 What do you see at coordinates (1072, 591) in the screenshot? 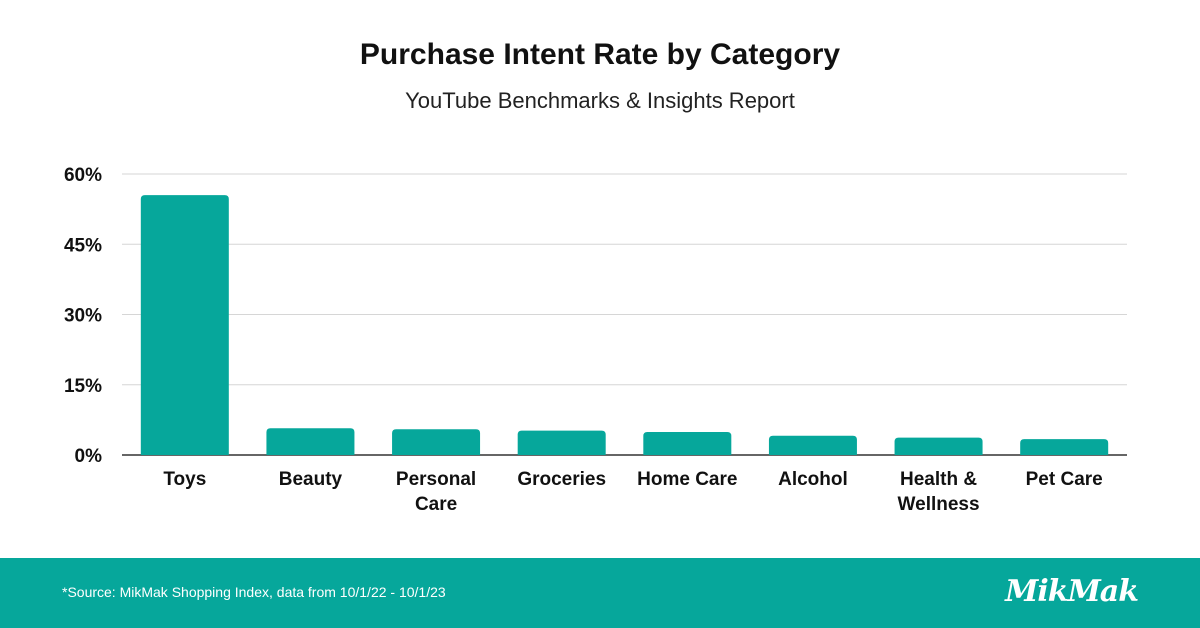
I see `mikmak-logo: MikMak` at bounding box center [1072, 591].